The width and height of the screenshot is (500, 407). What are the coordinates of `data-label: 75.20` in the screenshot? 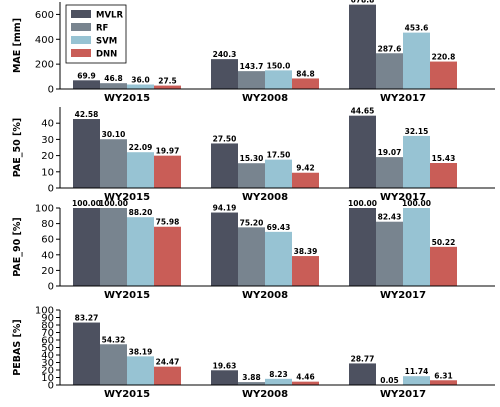 It's located at (252, 222).